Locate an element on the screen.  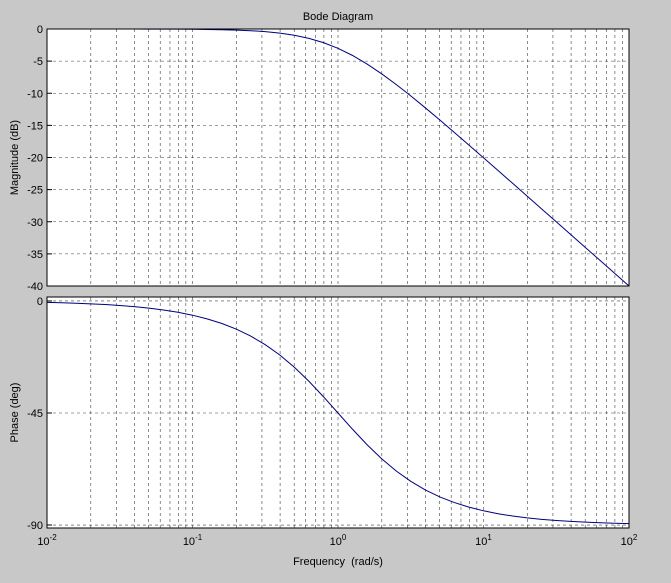
y-tick-label: -5 is located at coordinates (38, 62).